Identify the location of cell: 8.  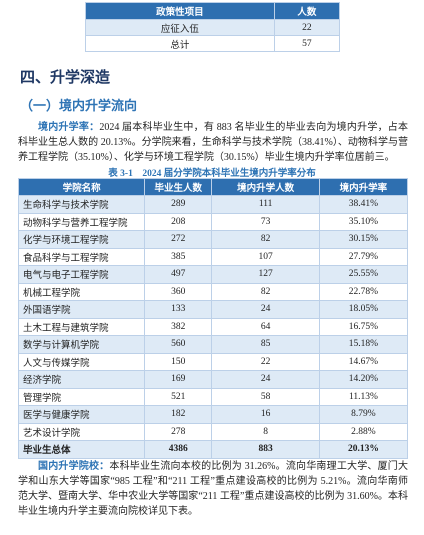
(265, 431).